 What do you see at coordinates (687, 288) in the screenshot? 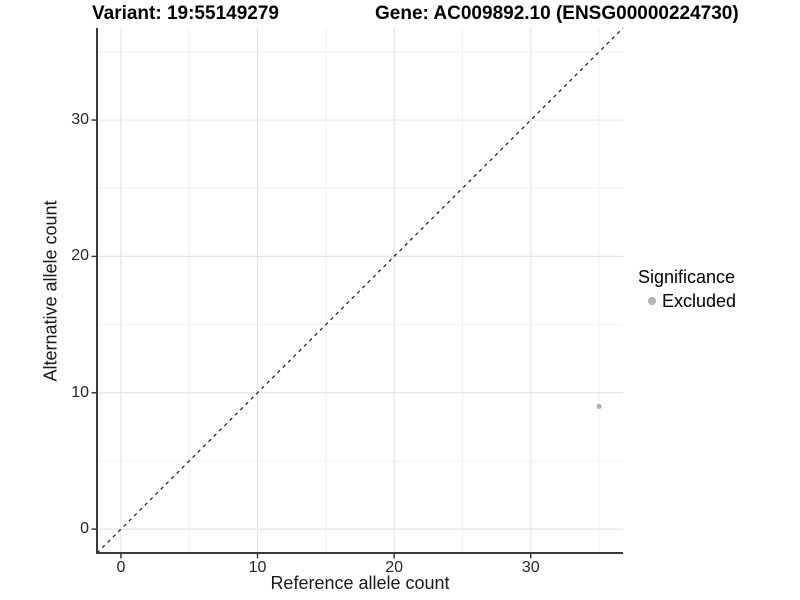
I see `legend: Significance Excluded` at bounding box center [687, 288].